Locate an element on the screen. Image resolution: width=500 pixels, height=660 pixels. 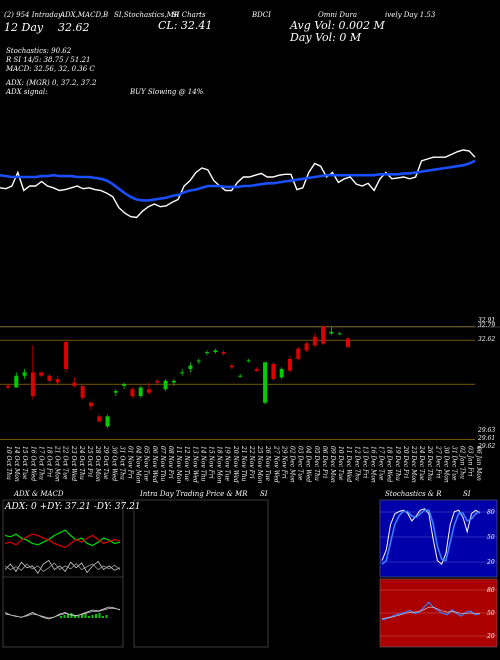
date-label: 23 Oct Wed is located at coordinates (73, 463).